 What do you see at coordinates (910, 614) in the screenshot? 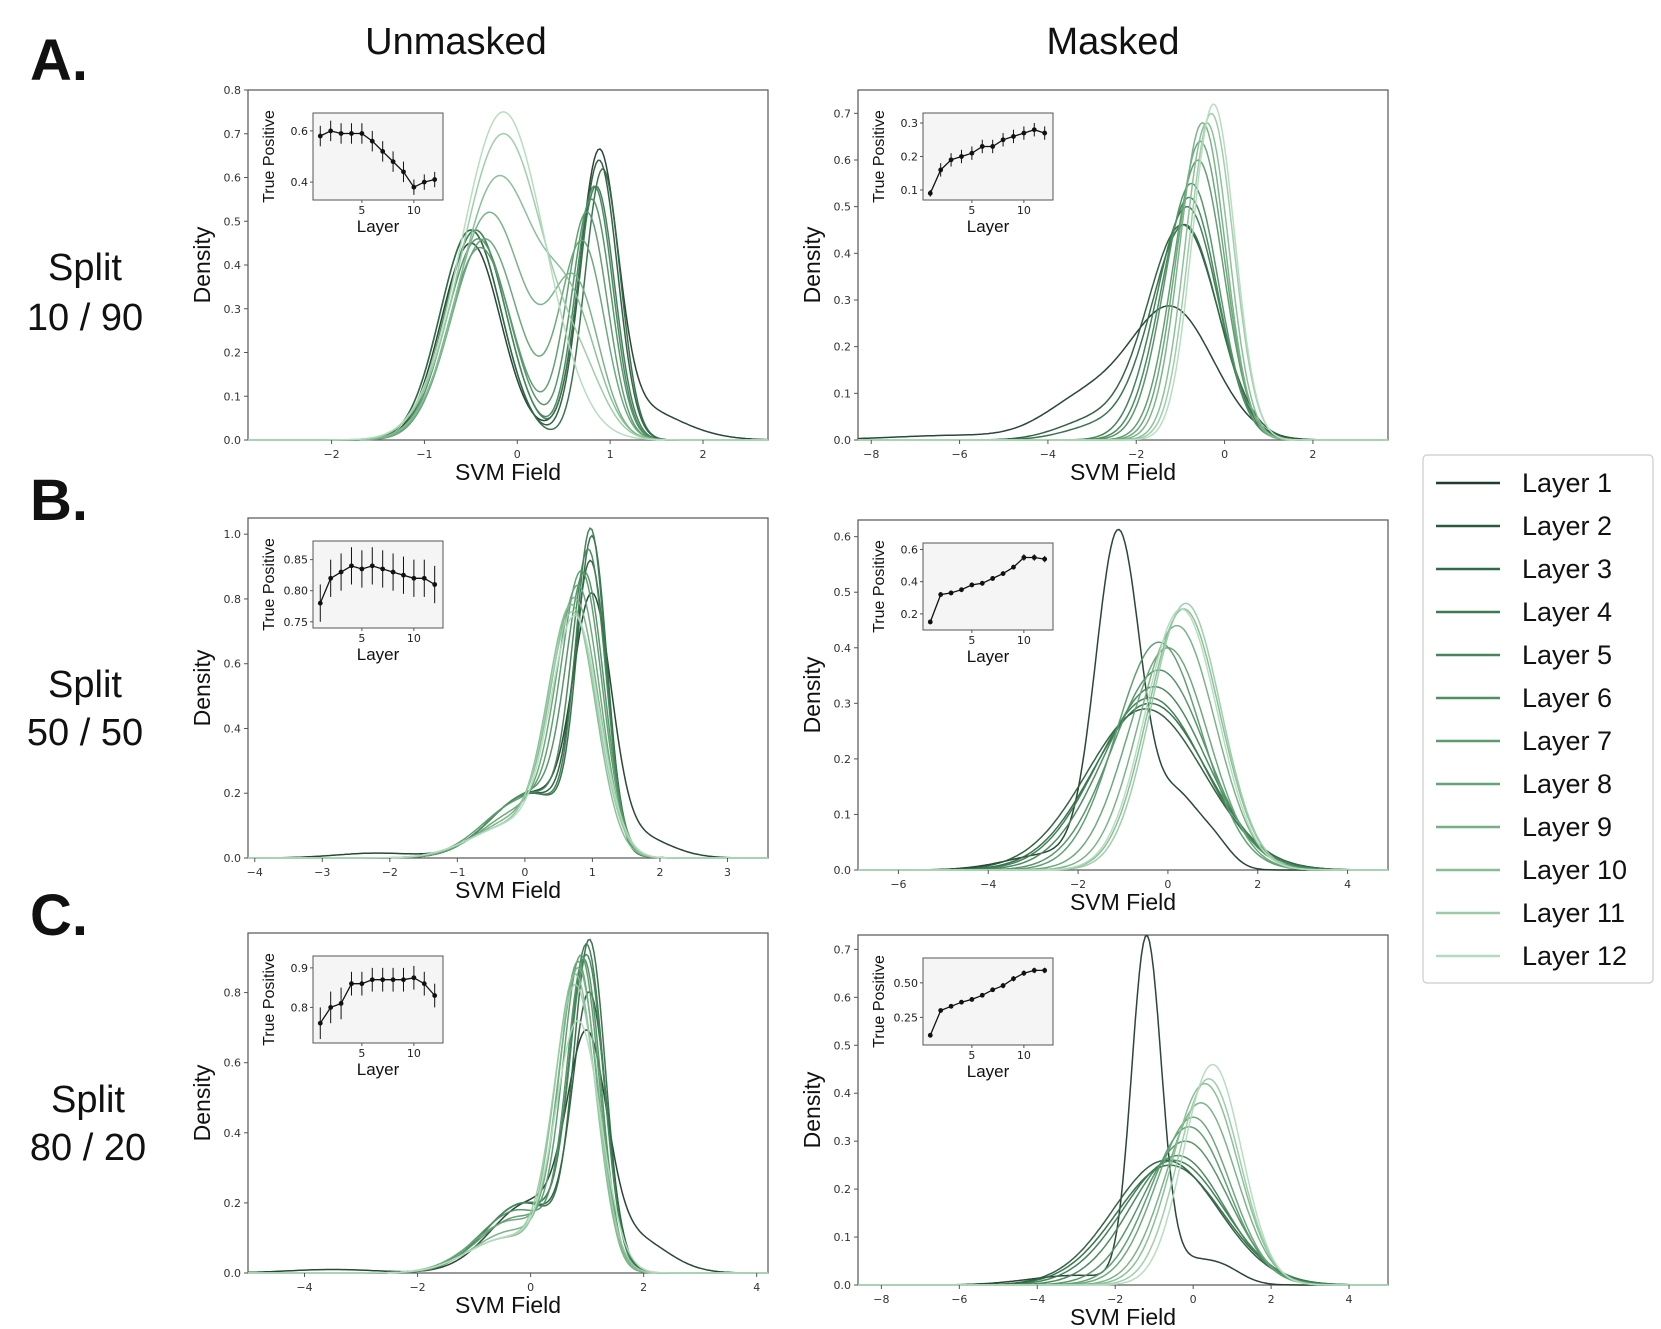
I see `inset-y-tick-label: 0.2` at bounding box center [910, 614].